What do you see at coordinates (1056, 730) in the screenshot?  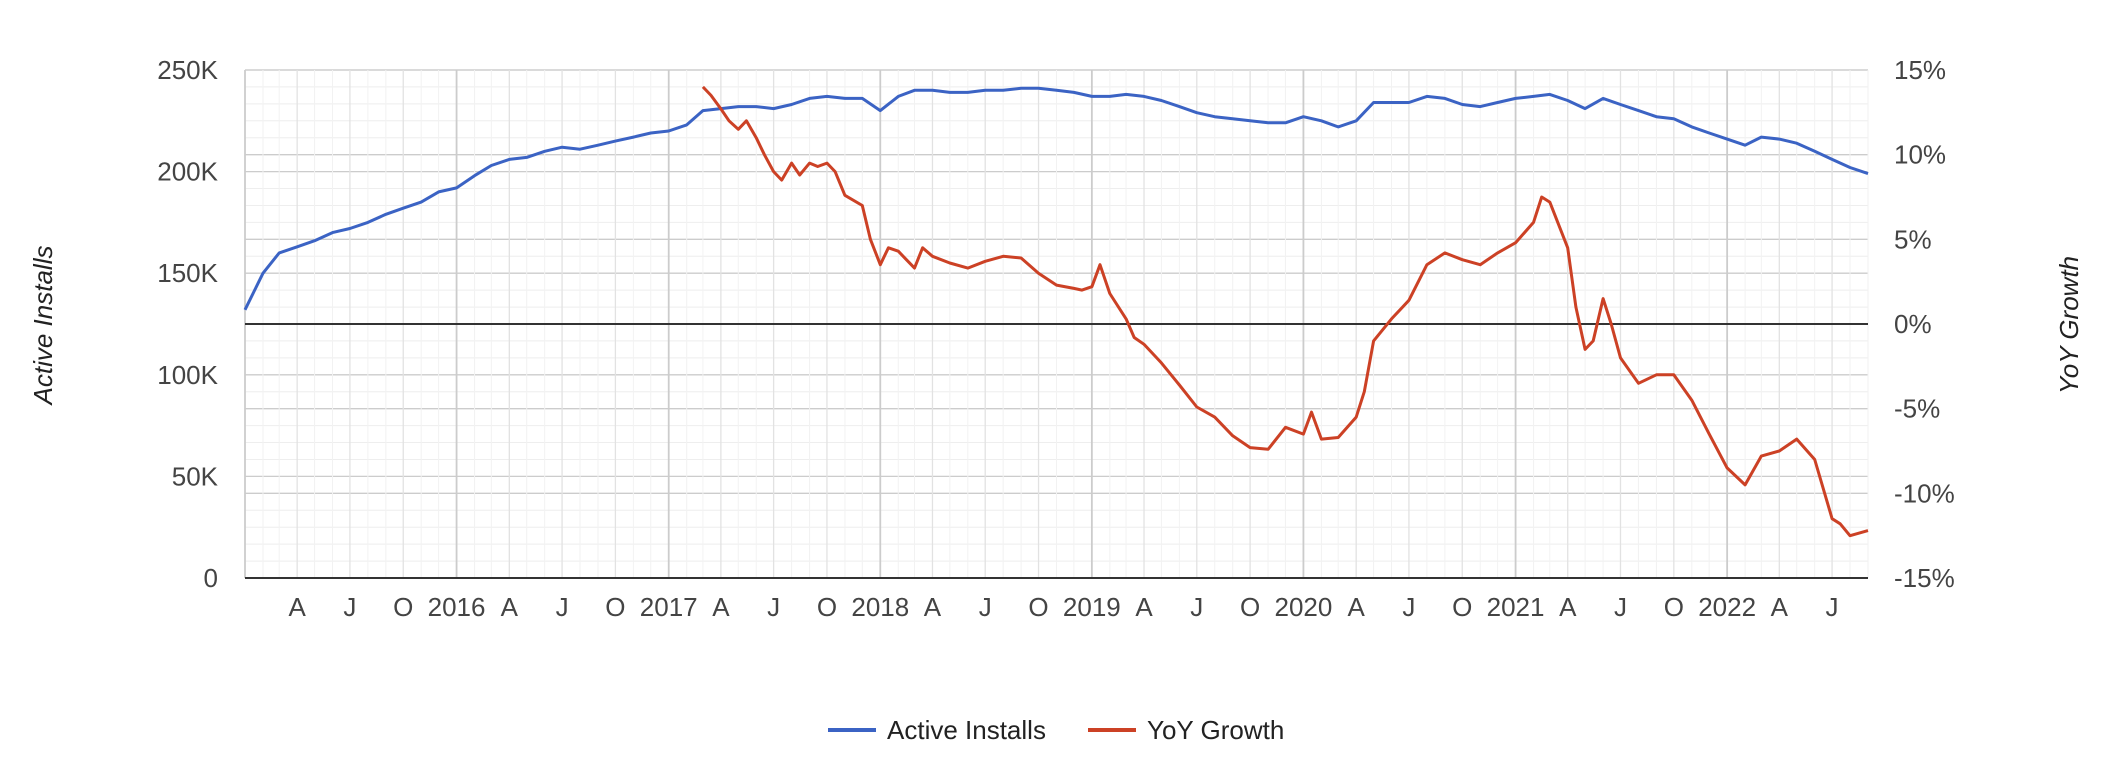 I see `legend: Active Installs YoY Growth` at bounding box center [1056, 730].